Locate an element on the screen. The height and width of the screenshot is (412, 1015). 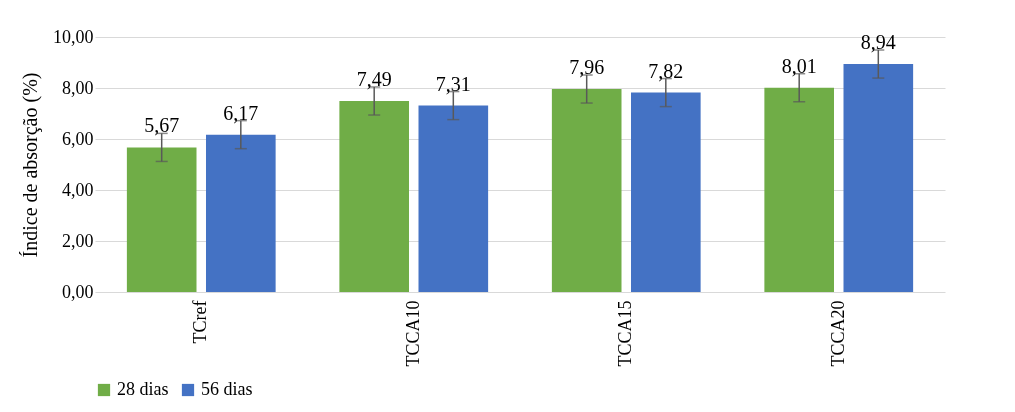
y-tick-label: 2,00 is located at coordinates (78, 240).